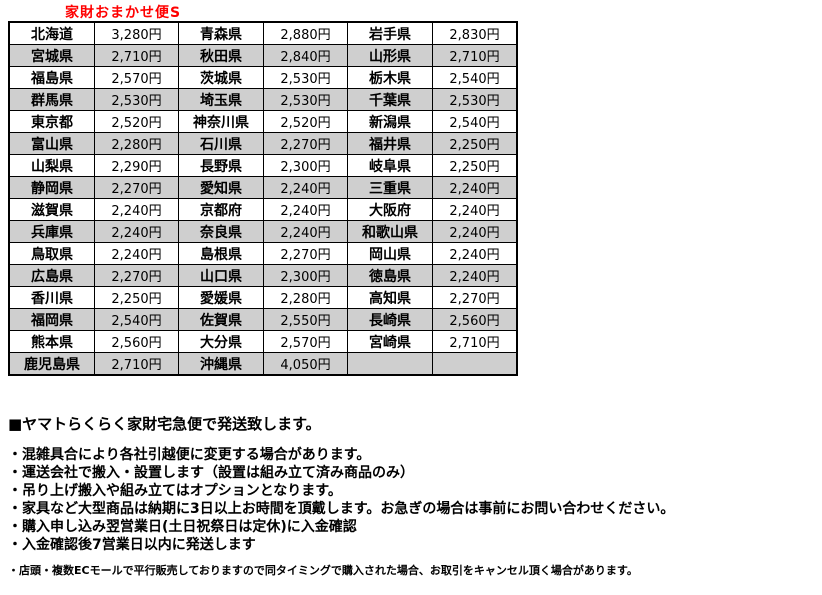  What do you see at coordinates (221, 55) in the screenshot?
I see `prefecture-cell: 秋田県` at bounding box center [221, 55].